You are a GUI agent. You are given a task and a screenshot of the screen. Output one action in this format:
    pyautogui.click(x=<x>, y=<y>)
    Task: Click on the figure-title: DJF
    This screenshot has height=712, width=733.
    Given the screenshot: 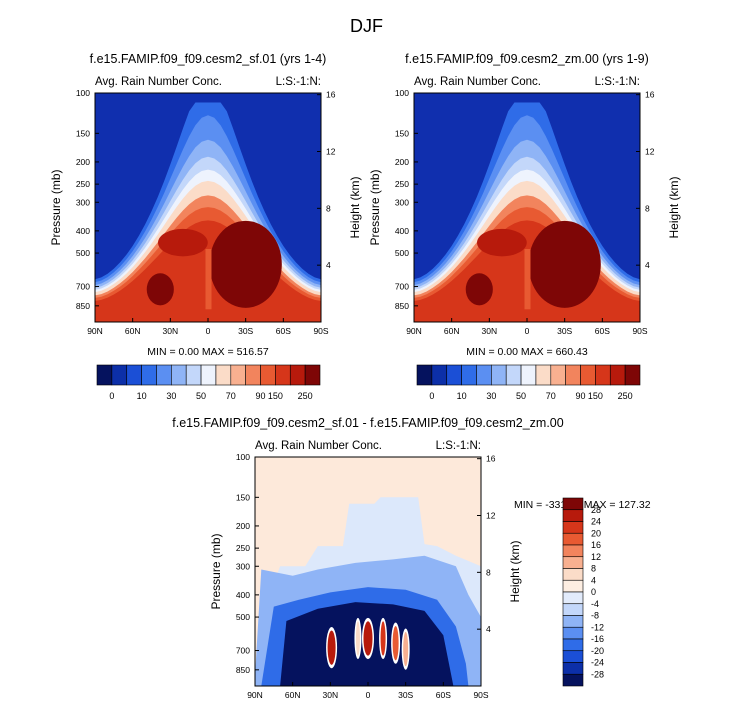 What is the action you would take?
    pyautogui.click(x=366, y=26)
    